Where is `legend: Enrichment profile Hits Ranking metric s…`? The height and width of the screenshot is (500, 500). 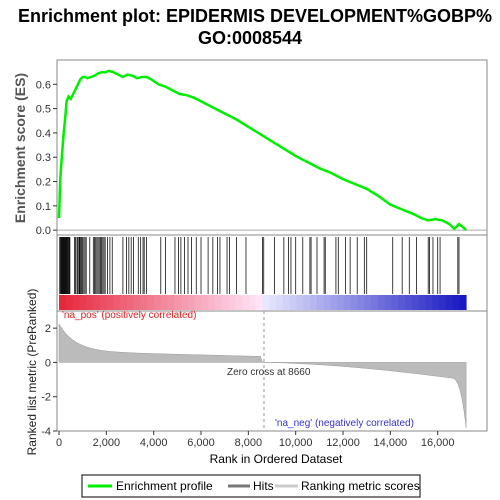 legend: Enrichment profile Hits Ranking metric s… is located at coordinates (251, 486).